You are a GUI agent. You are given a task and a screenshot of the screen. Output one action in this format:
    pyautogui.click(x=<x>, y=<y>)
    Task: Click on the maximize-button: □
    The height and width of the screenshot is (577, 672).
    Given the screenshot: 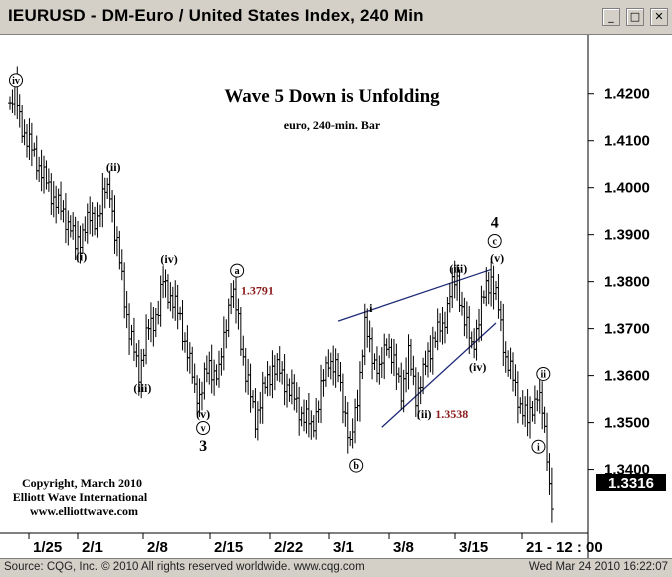 What is the action you would take?
    pyautogui.click(x=635, y=17)
    